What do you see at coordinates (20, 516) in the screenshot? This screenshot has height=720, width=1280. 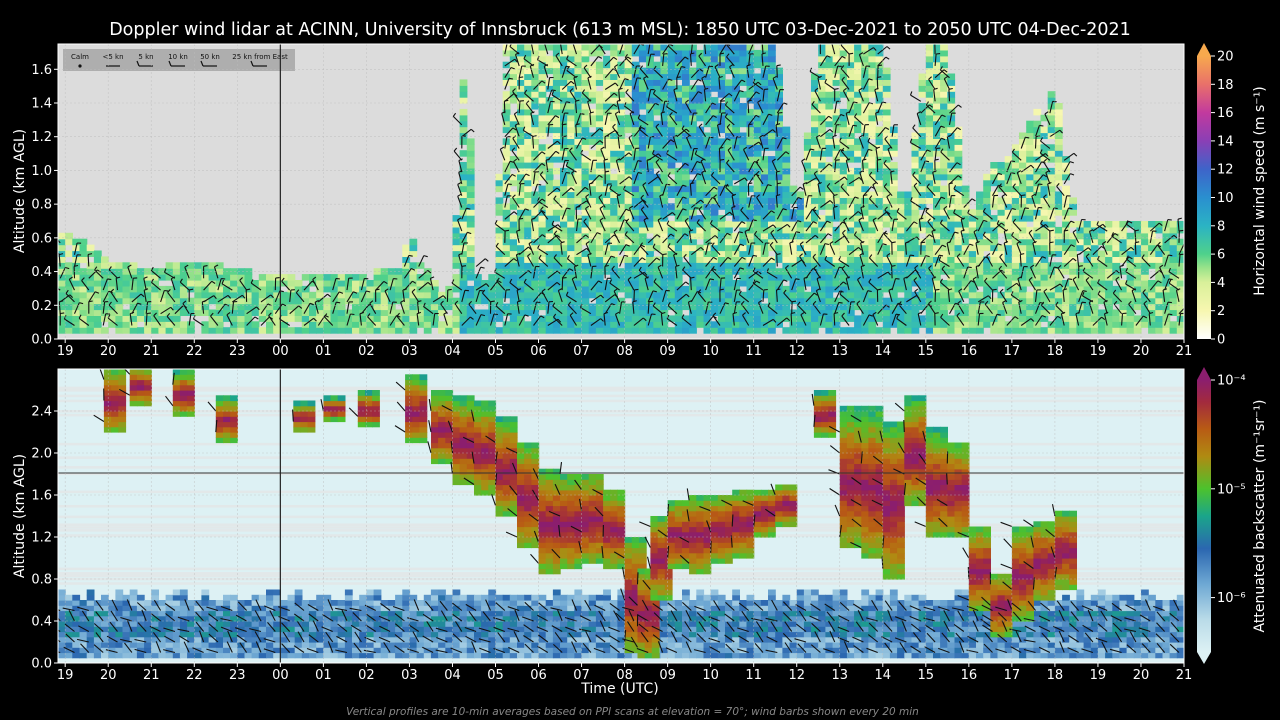 I see `backscatter-y-axis-label: Altitude (km AGL)` at bounding box center [20, 516].